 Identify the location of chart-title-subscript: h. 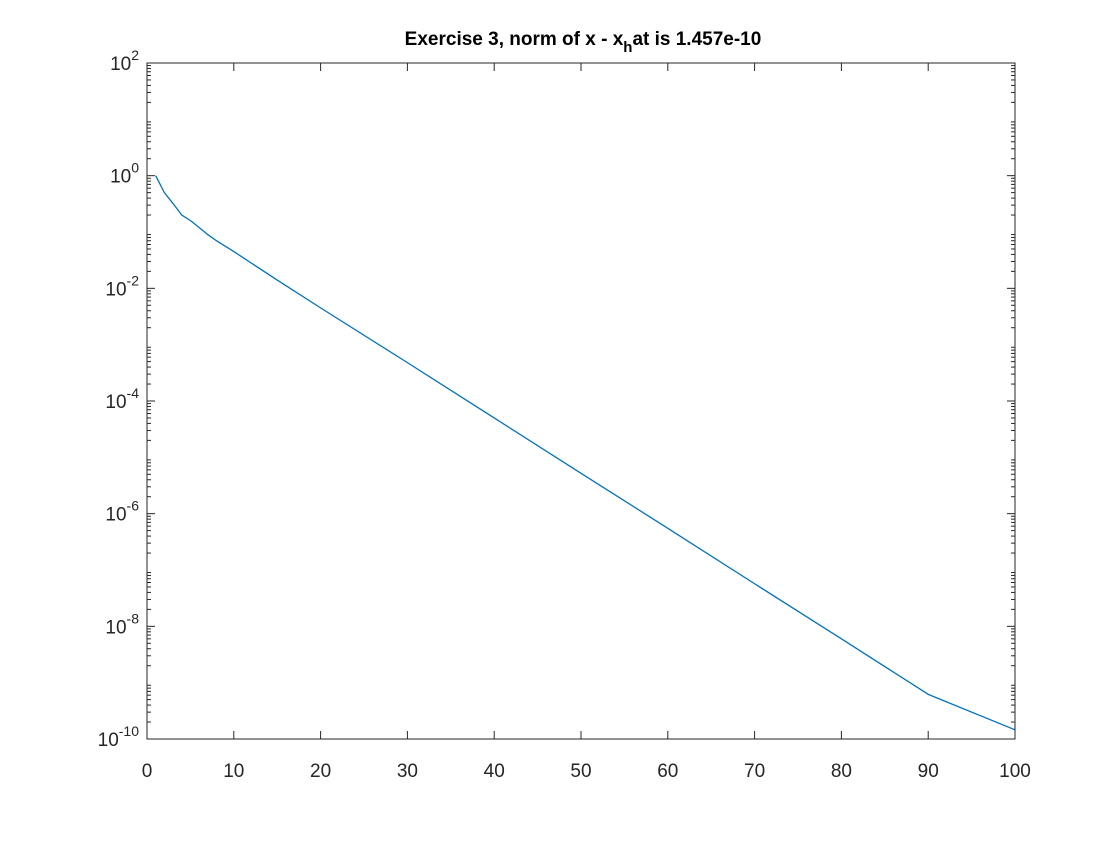
(627, 47).